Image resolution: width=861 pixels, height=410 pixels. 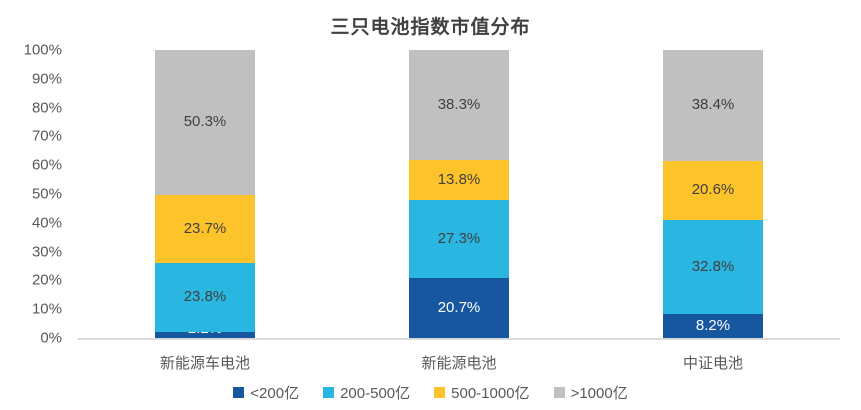 I want to click on bar-segment-label: 38.4%, so click(x=713, y=105).